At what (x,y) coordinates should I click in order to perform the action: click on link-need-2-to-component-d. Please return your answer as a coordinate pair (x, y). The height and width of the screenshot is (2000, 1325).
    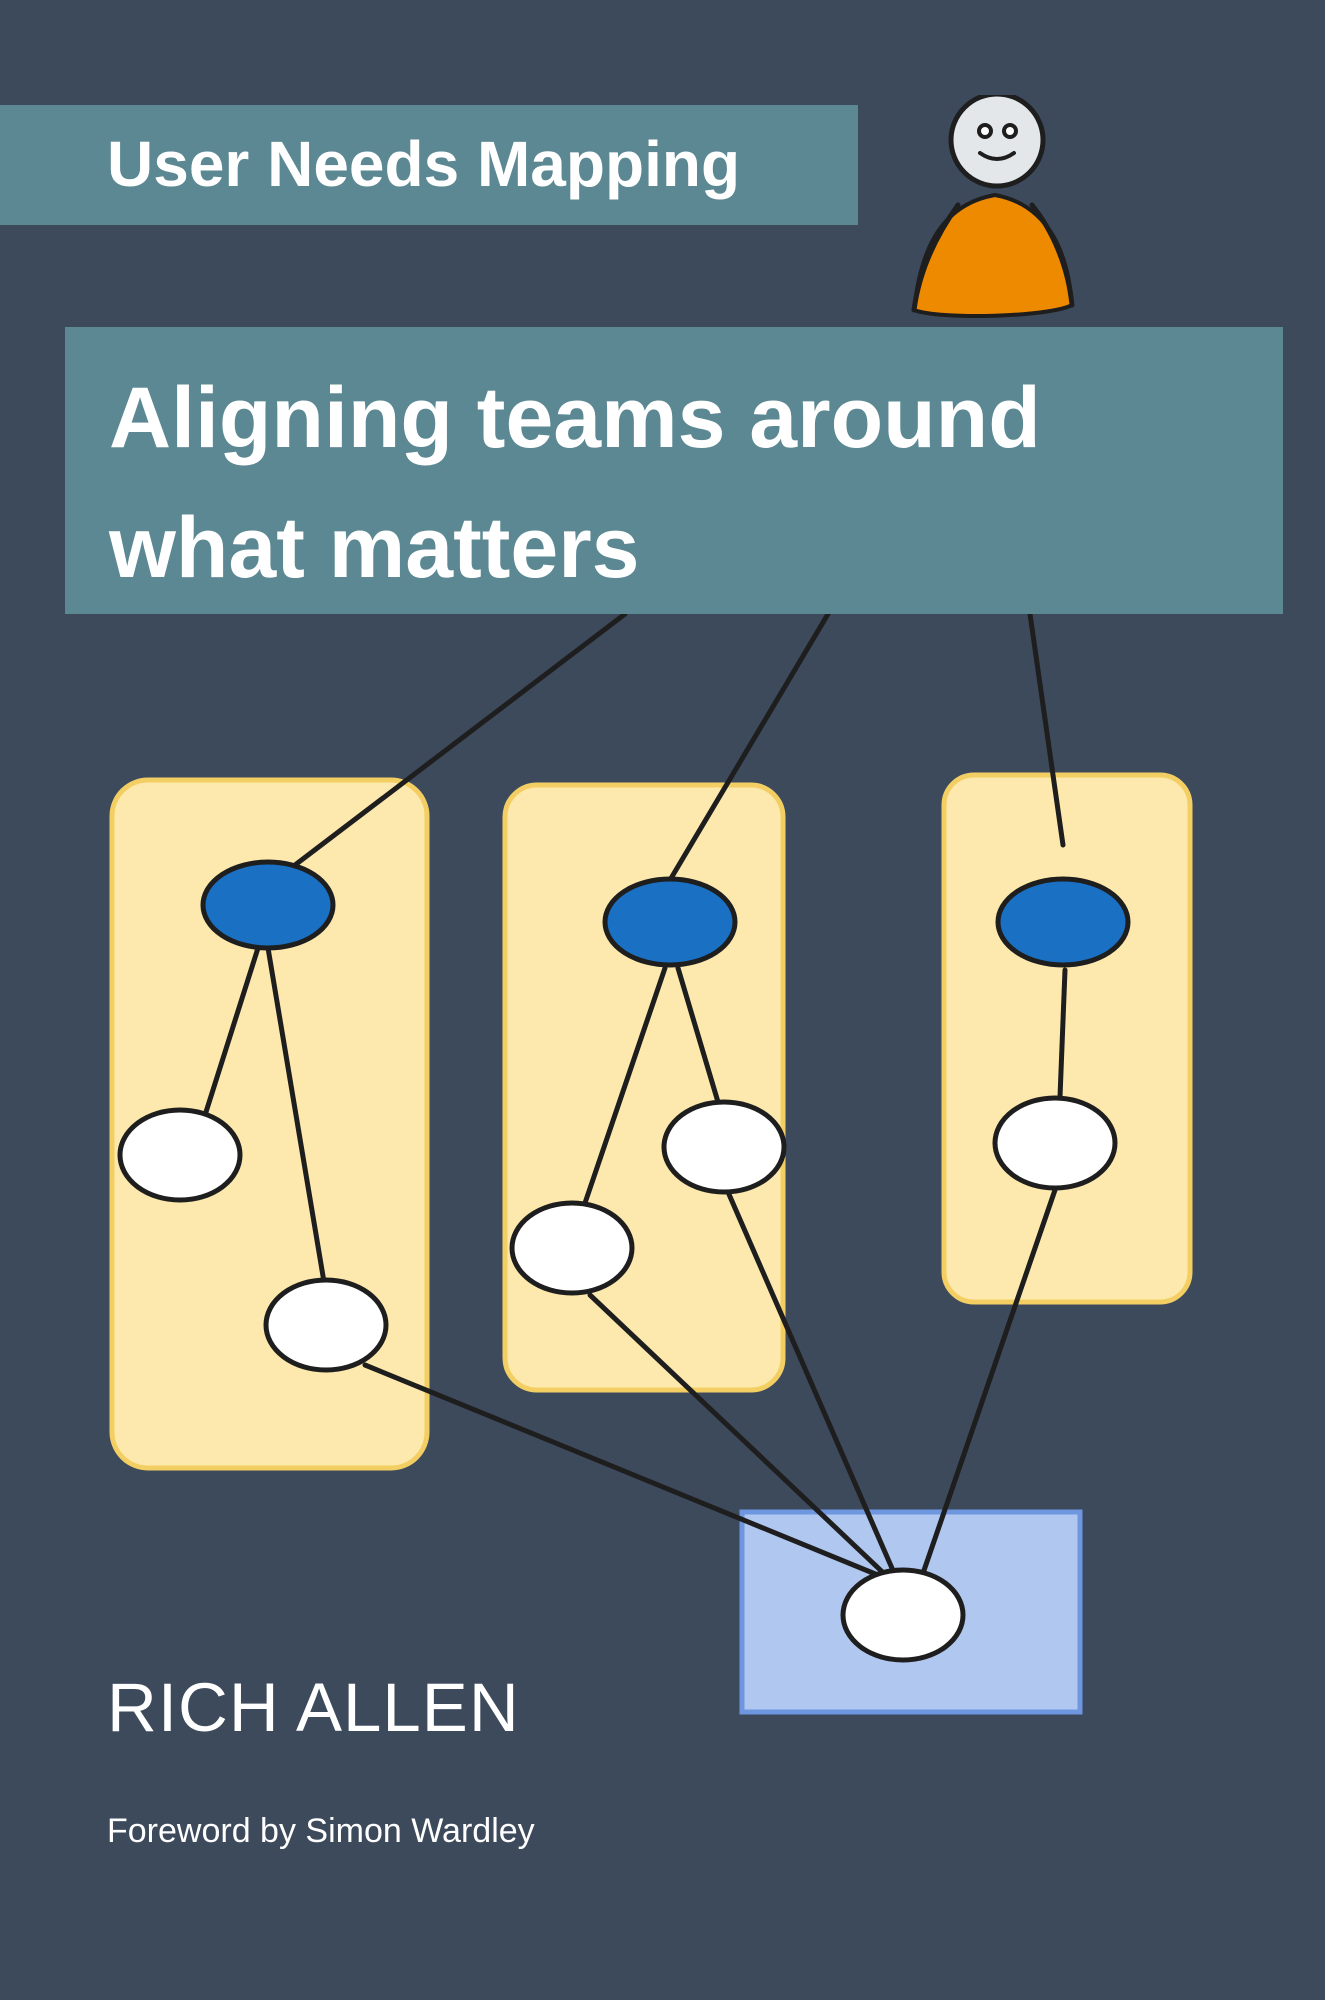
    Looking at the image, I should click on (698, 1035).